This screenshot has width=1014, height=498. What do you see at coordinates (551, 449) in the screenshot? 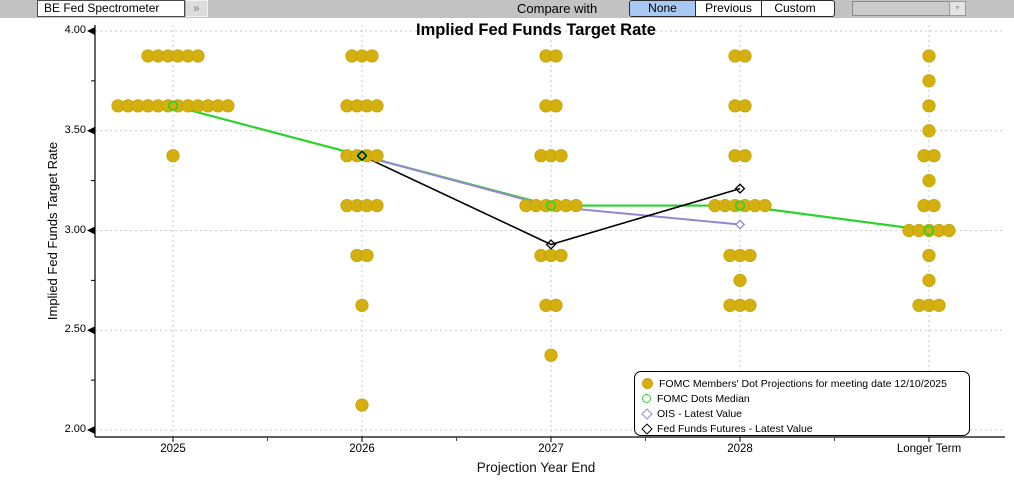
I see `x-tick-label: 2027` at bounding box center [551, 449].